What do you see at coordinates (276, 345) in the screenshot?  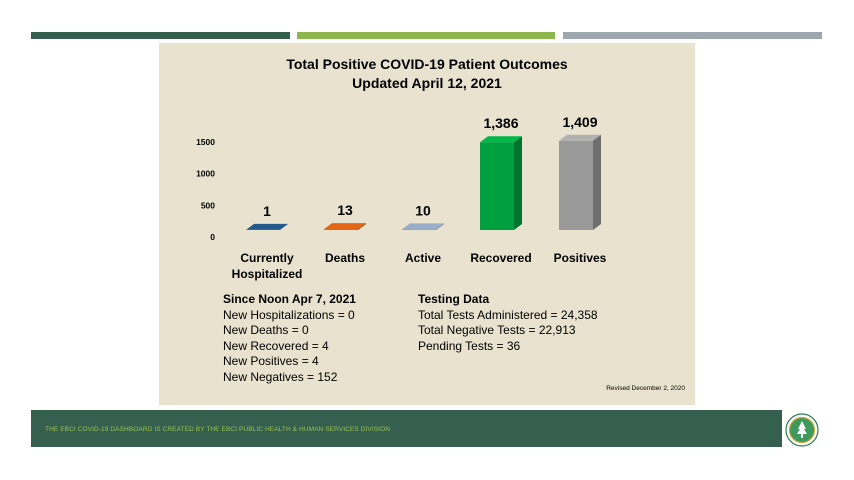 I see `since-noon-line: New Recovered = 4` at bounding box center [276, 345].